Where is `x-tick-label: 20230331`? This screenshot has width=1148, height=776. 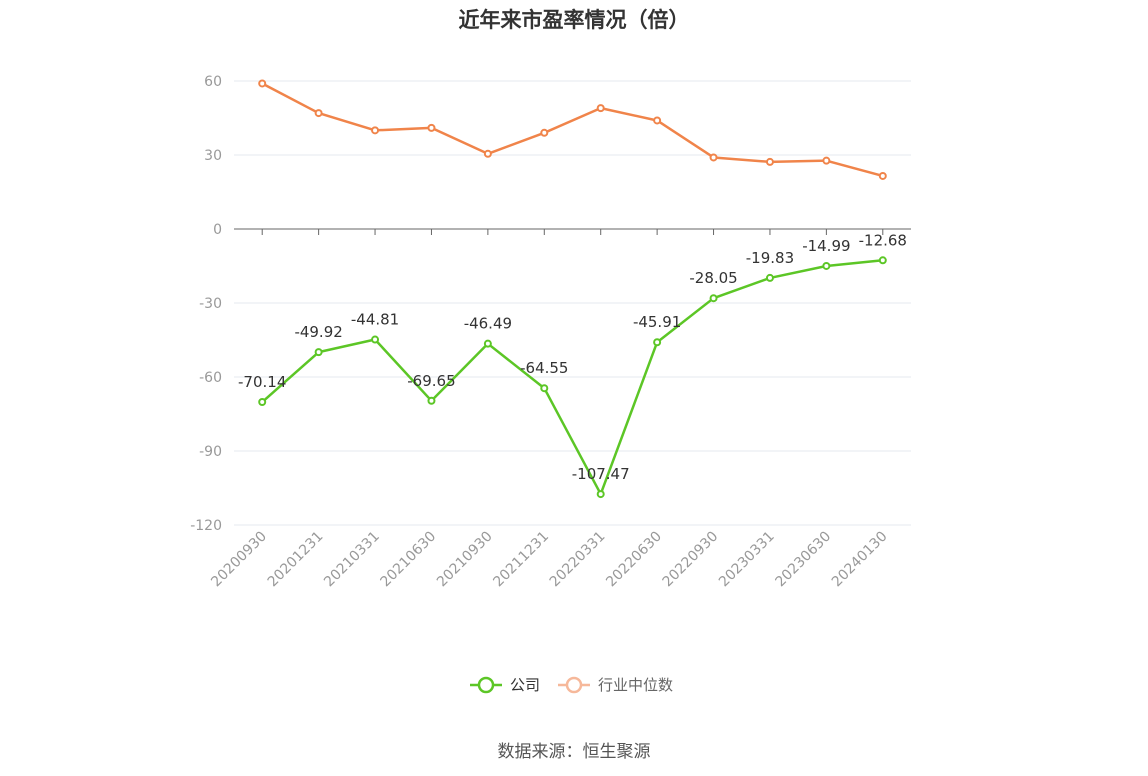 x-tick-label: 20230331 is located at coordinates (747, 560).